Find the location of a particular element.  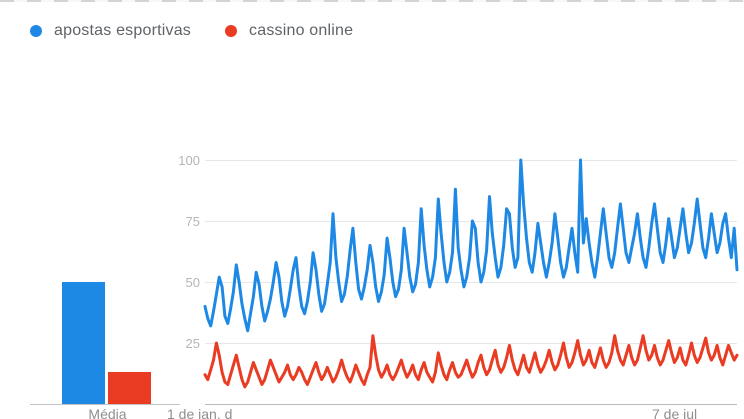

x-axis-start-label: 1 de jan. d is located at coordinates (200, 412).